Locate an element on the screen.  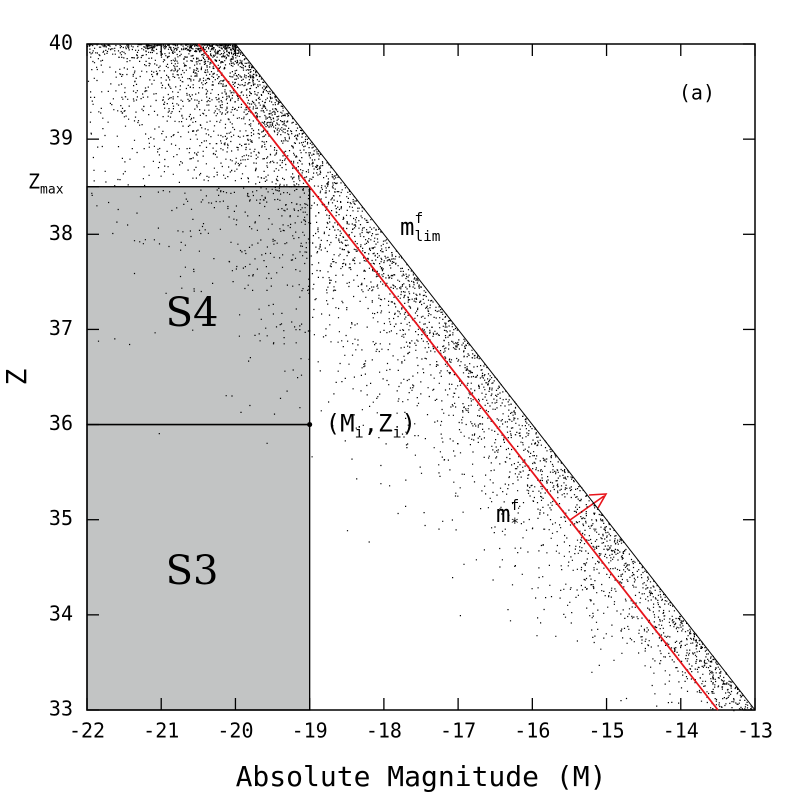
y-tick-label: 33 is located at coordinates (61, 709).